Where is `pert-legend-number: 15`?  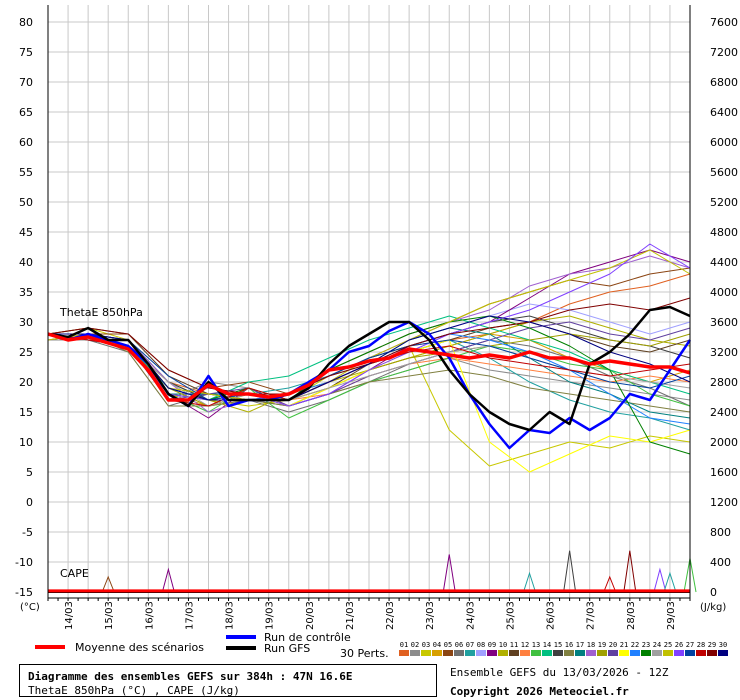 pert-legend-number: 15 is located at coordinates (558, 645).